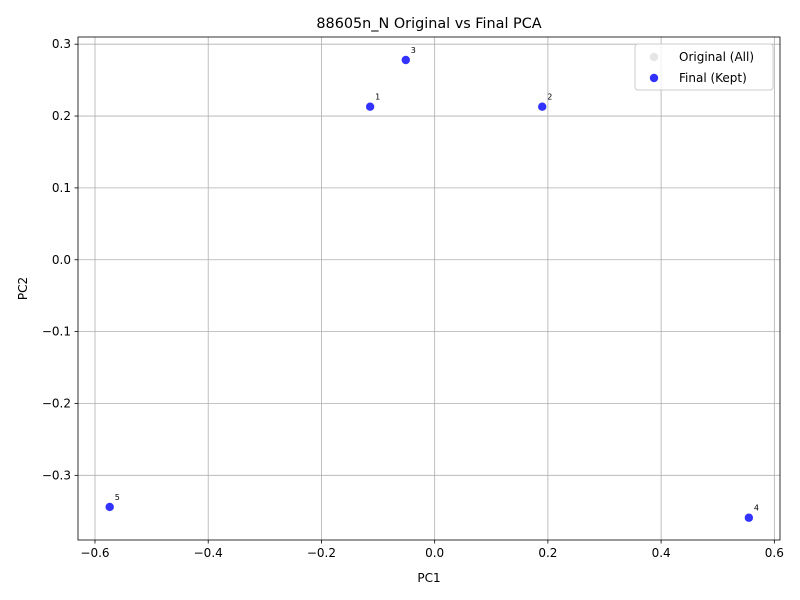 The width and height of the screenshot is (800, 600). Describe the element at coordinates (547, 553) in the screenshot. I see `x-tick-label: 0.2` at that location.